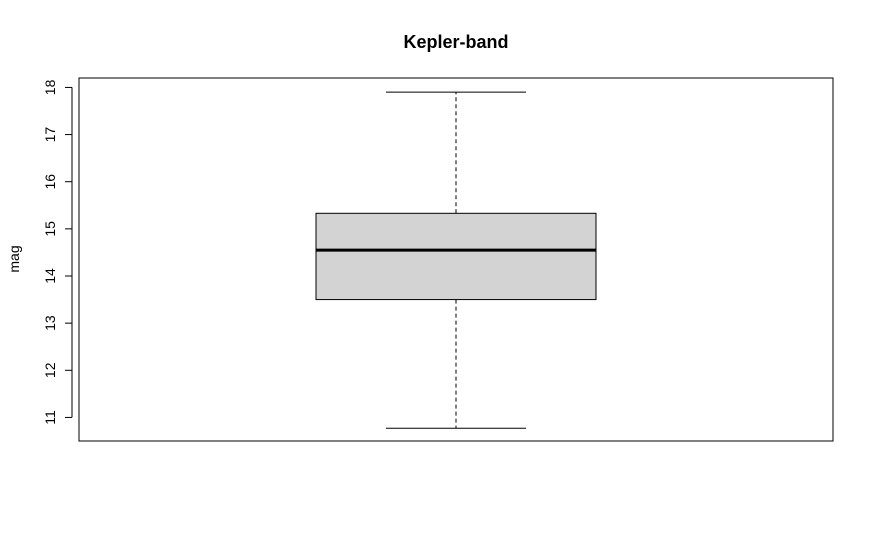  What do you see at coordinates (50, 87) in the screenshot?
I see `y-tick-label: 18` at bounding box center [50, 87].